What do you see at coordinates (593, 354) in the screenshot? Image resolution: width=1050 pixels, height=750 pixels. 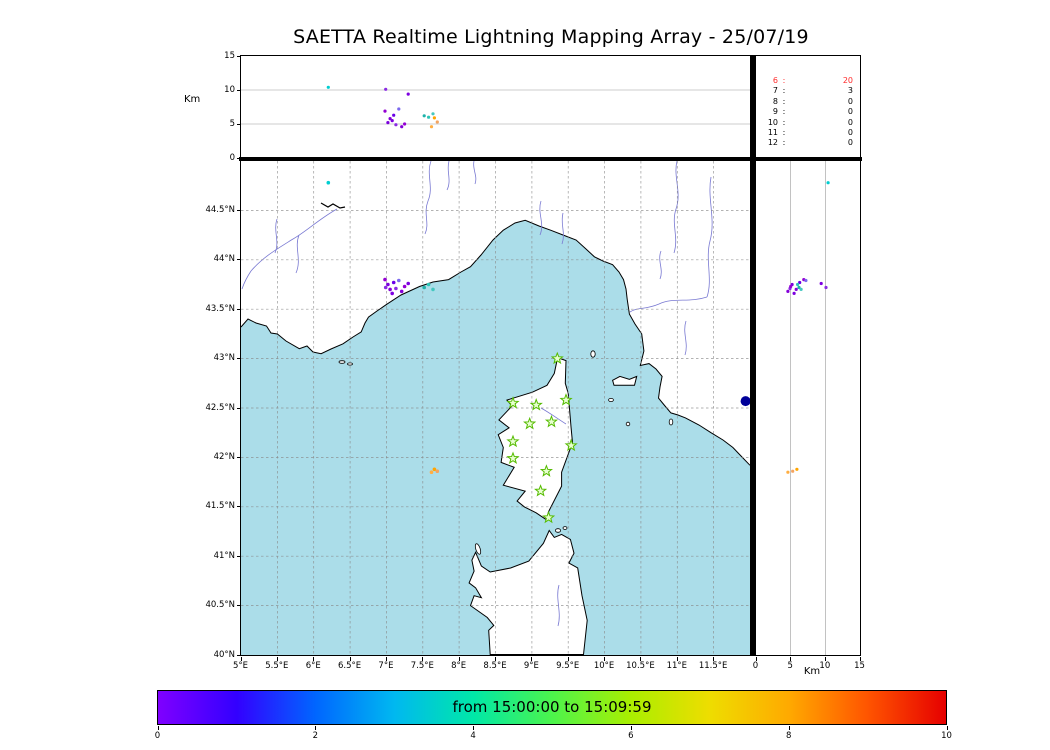 I see `island-capraia` at bounding box center [593, 354].